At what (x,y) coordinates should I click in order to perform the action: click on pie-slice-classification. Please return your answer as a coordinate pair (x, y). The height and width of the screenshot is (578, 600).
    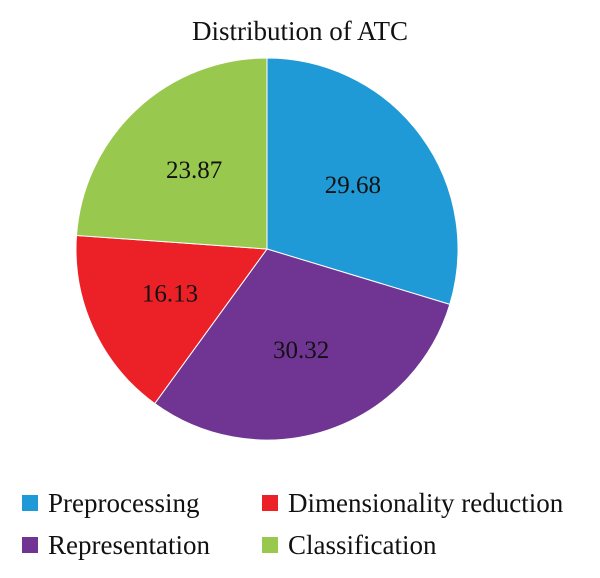
    Looking at the image, I should click on (171, 153).